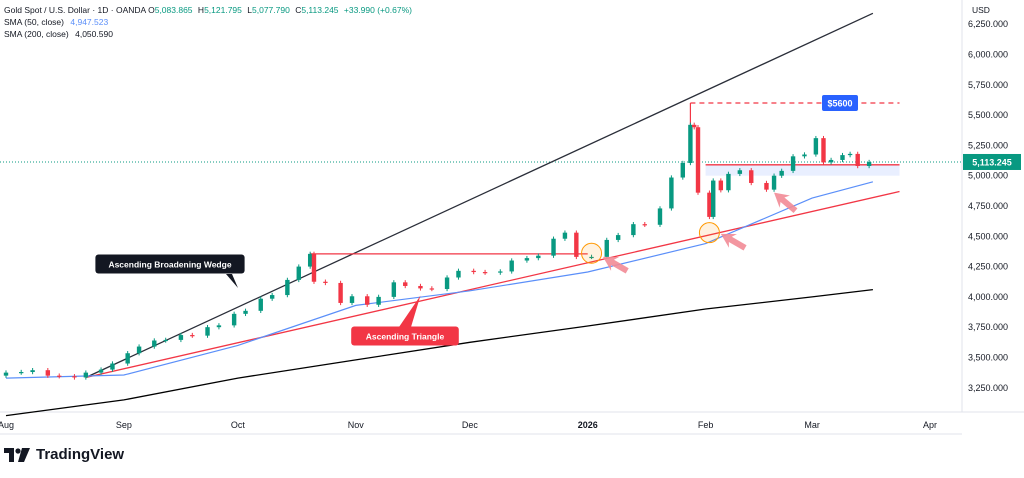 Image resolution: width=1024 pixels, height=478 pixels. I want to click on y-tick-label: 5,000.000, so click(988, 176).